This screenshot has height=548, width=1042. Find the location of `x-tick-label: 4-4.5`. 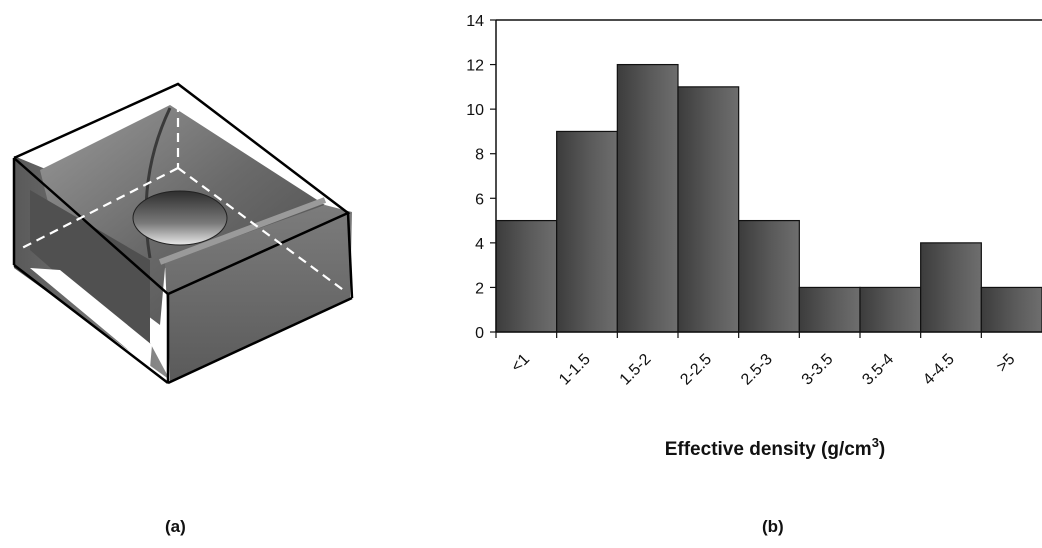

x-tick-label: 4-4.5 is located at coordinates (939, 370).